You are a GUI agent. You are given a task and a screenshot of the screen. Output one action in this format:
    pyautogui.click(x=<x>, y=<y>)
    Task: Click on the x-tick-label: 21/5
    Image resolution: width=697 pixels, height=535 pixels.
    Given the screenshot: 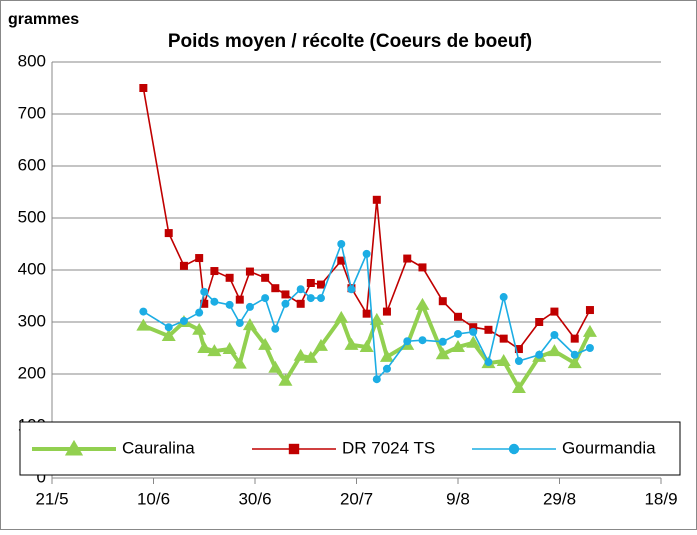 What is the action you would take?
    pyautogui.click(x=51, y=498)
    